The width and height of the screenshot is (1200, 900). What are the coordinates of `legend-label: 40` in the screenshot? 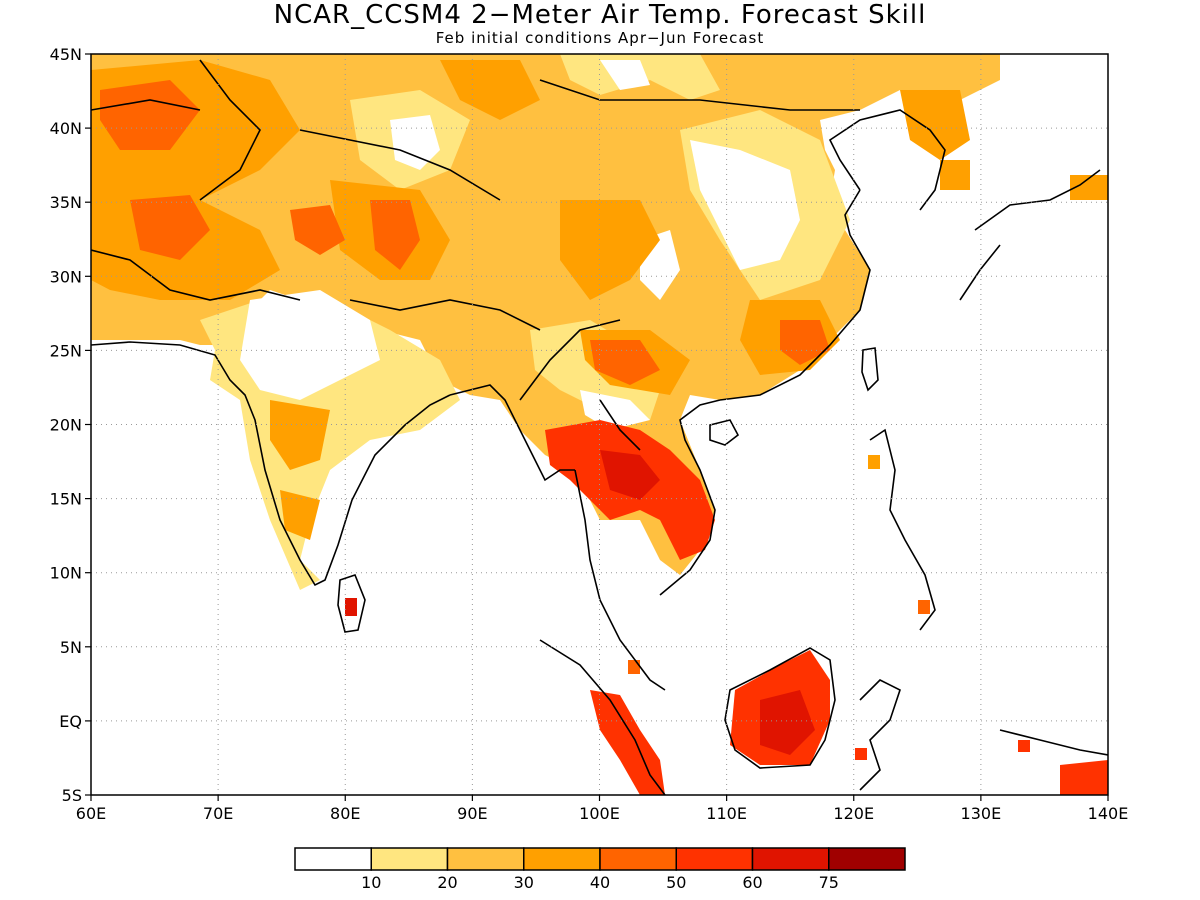 It's located at (600, 882).